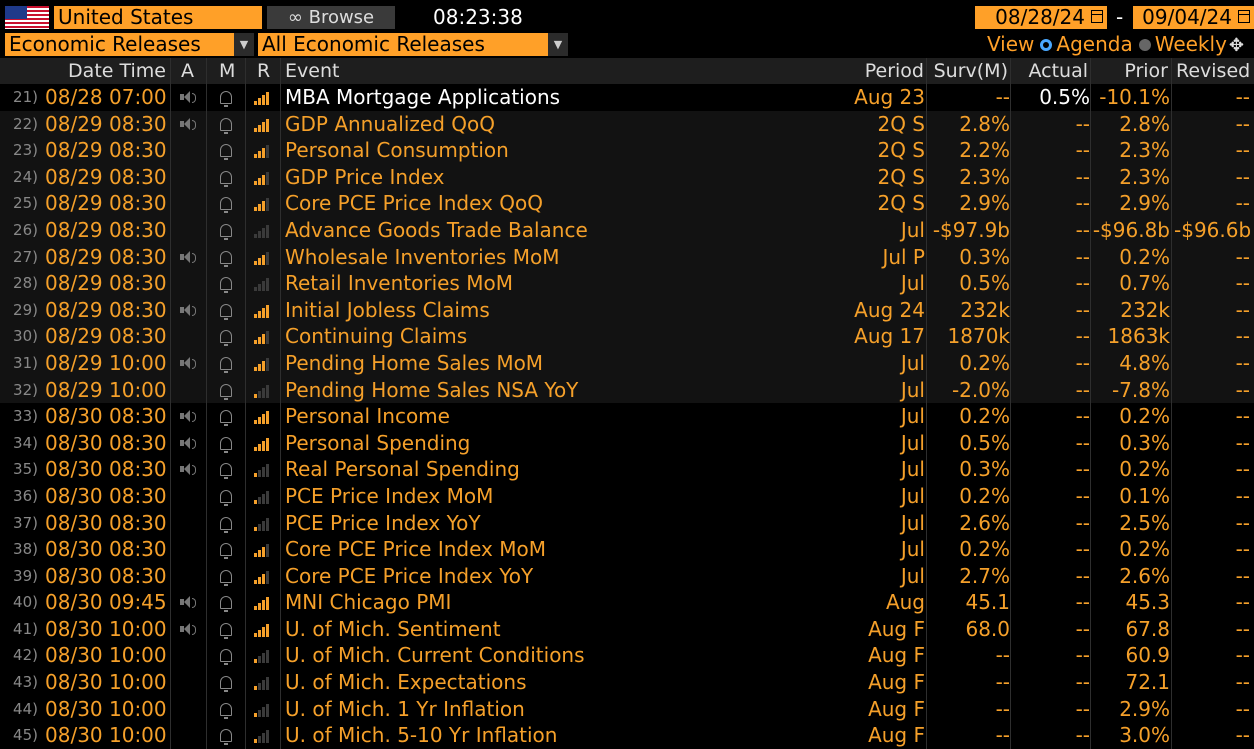 This screenshot has width=1254, height=749. Describe the element at coordinates (1094, 44) in the screenshot. I see `agenda-label: Agenda` at that location.